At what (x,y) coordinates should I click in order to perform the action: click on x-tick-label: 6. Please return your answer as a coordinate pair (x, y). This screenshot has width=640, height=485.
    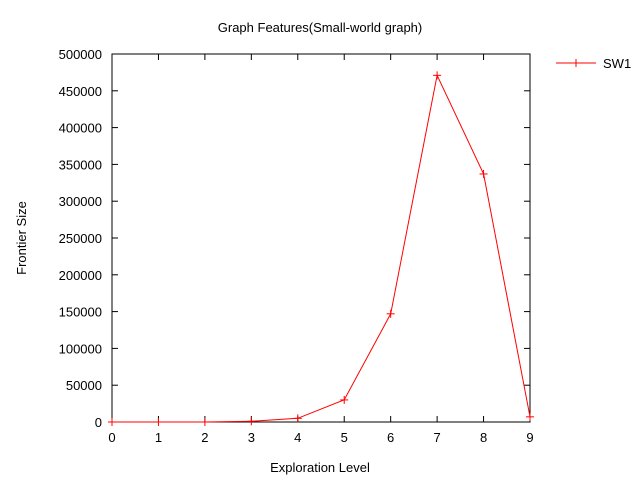
    Looking at the image, I should click on (390, 437).